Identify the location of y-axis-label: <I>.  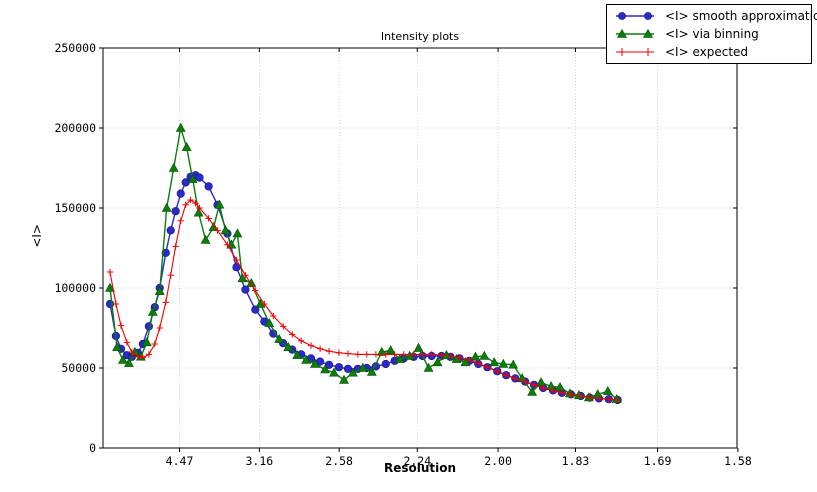
(37, 236).